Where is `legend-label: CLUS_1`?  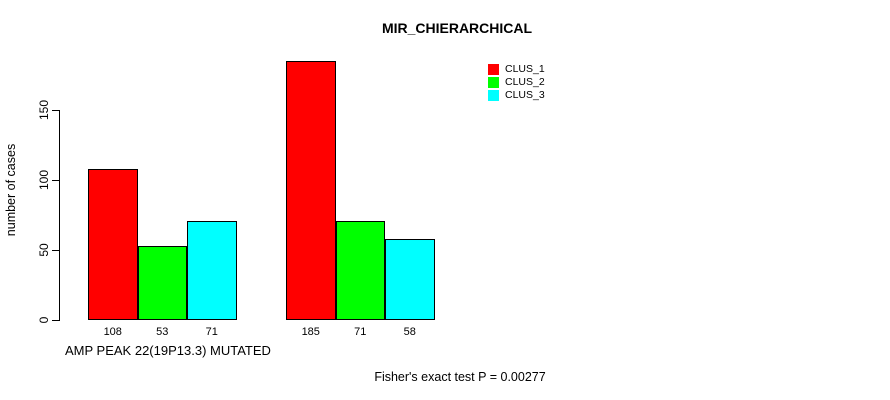 legend-label: CLUS_1 is located at coordinates (525, 69).